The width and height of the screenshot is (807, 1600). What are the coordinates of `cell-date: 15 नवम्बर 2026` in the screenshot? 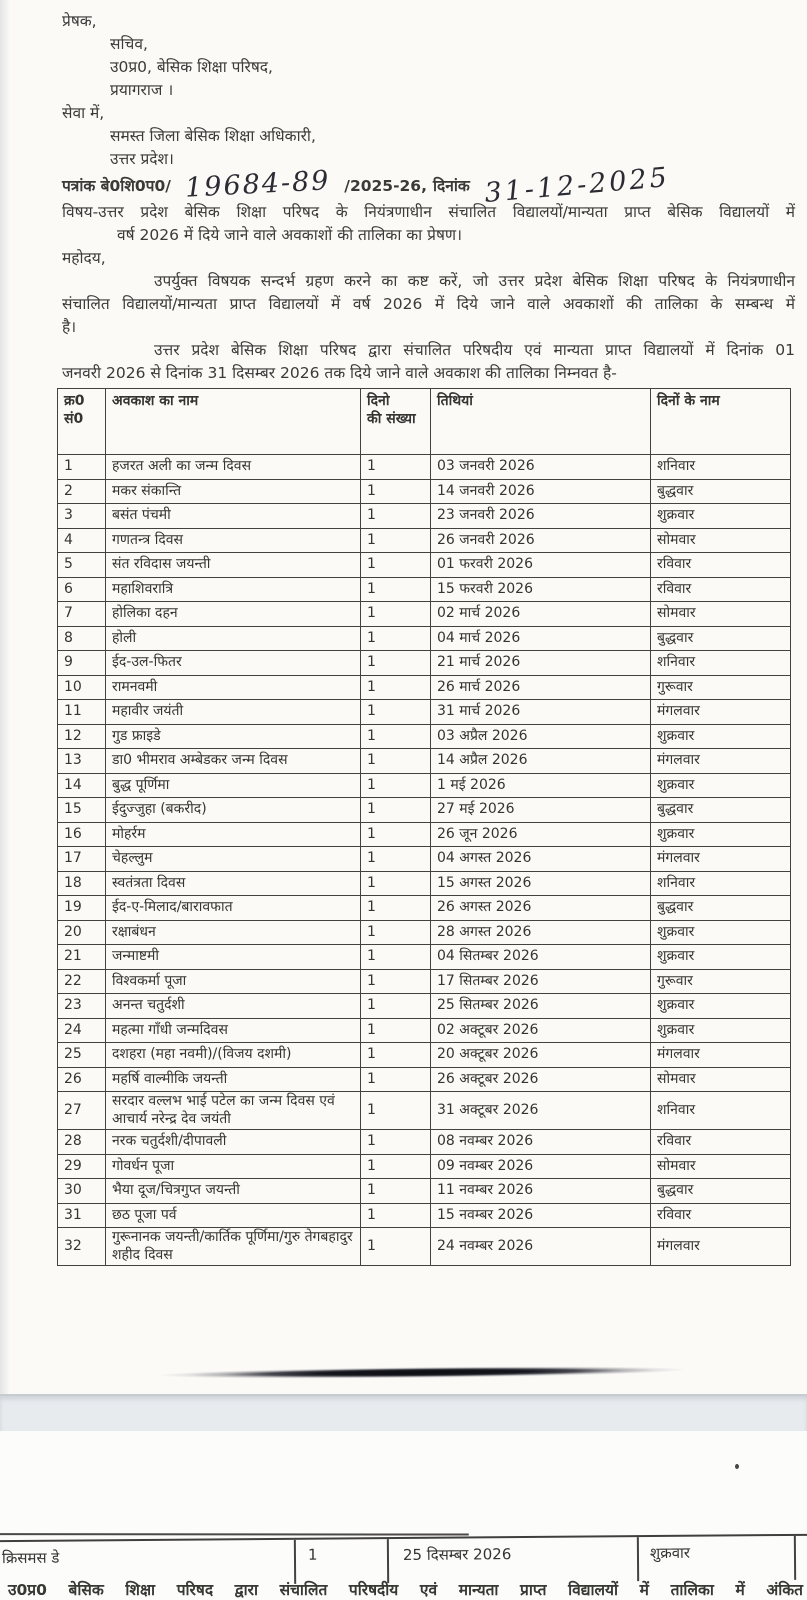 It's located at (540, 1215).